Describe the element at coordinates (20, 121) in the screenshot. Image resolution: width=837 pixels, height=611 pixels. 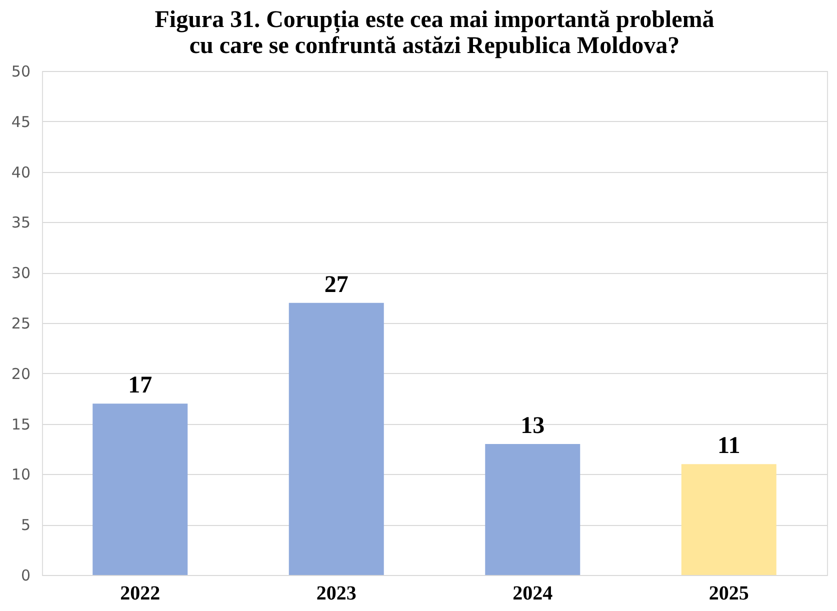
I see `y-tick-label: 45` at that location.